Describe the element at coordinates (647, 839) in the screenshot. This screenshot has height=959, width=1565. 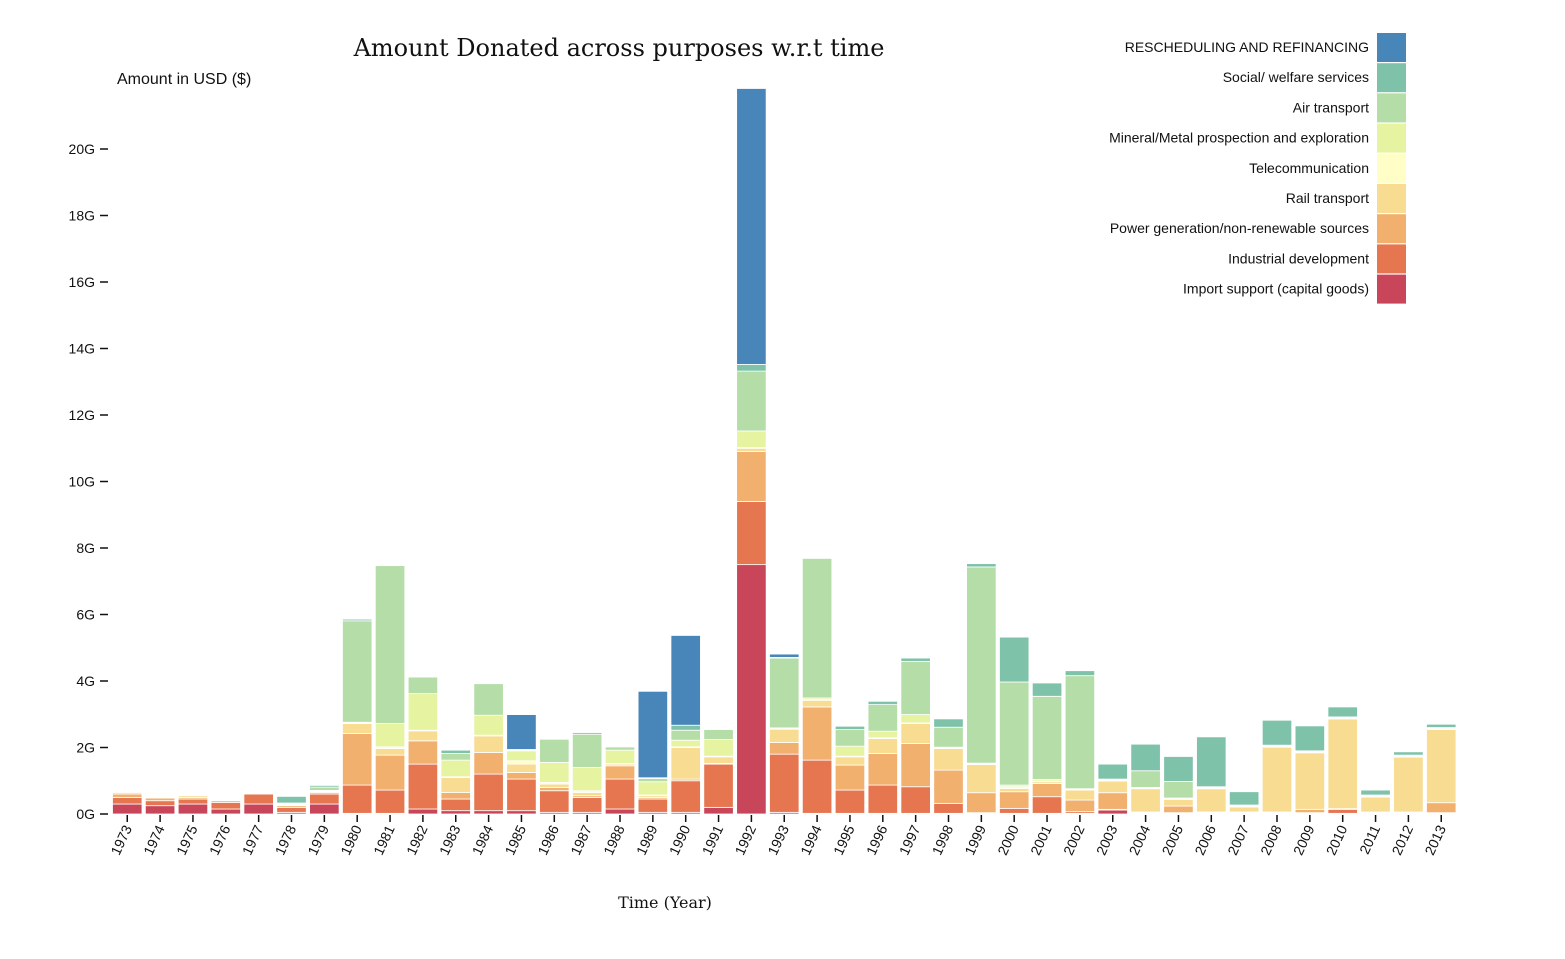
I see `x-tick-label: 1989` at that location.